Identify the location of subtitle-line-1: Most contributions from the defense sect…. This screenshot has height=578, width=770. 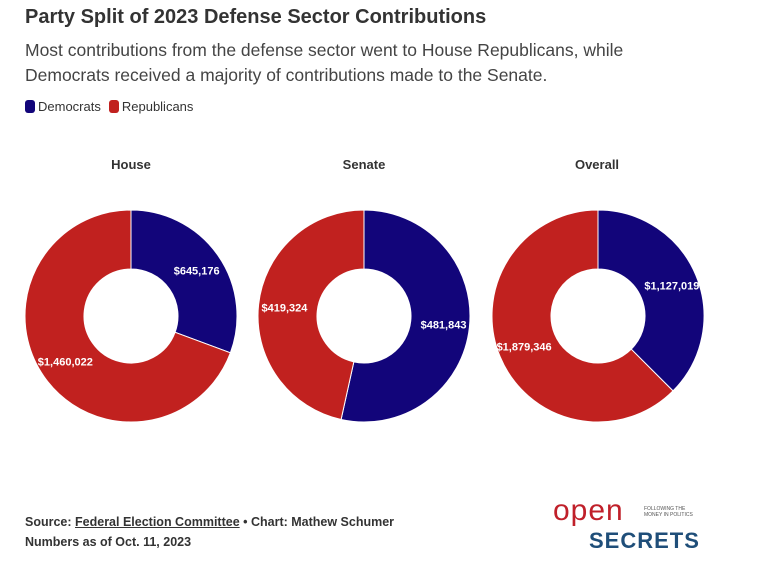
(324, 50).